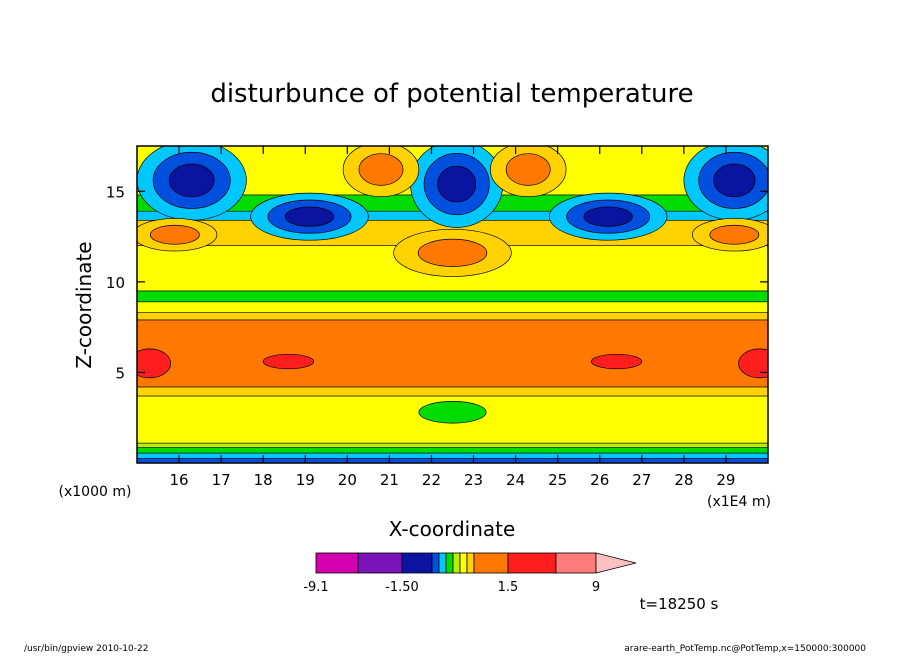  Describe the element at coordinates (402, 587) in the screenshot. I see `colorbar-label-1: -1.50` at that location.